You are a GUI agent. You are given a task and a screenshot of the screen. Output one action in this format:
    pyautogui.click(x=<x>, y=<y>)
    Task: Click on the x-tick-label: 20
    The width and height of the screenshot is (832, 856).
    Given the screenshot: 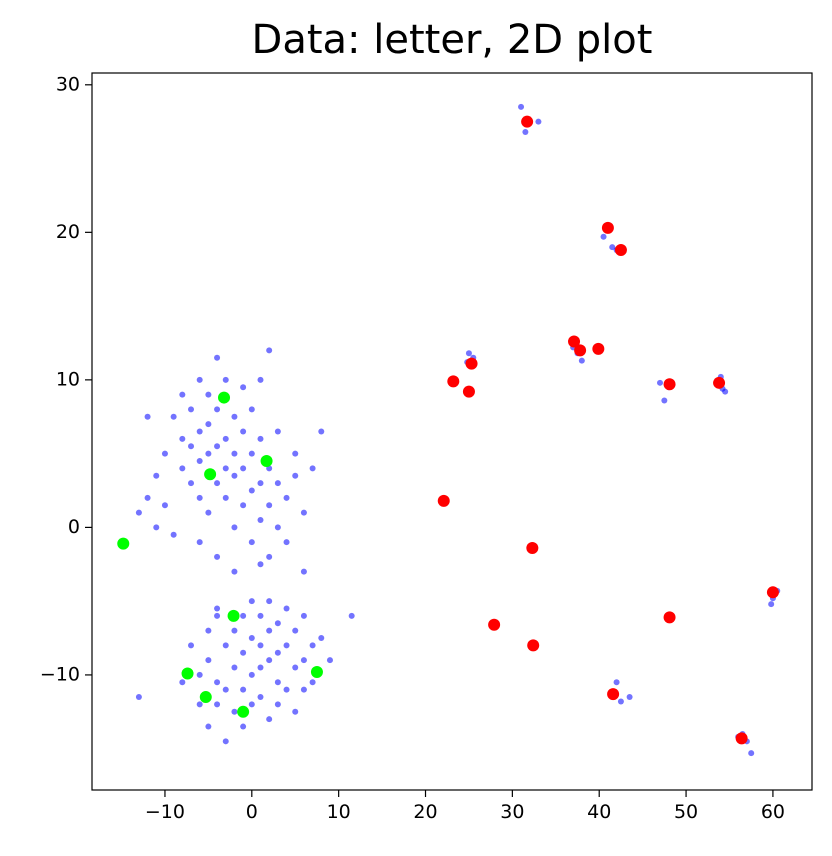 What is the action you would take?
    pyautogui.click(x=425, y=812)
    